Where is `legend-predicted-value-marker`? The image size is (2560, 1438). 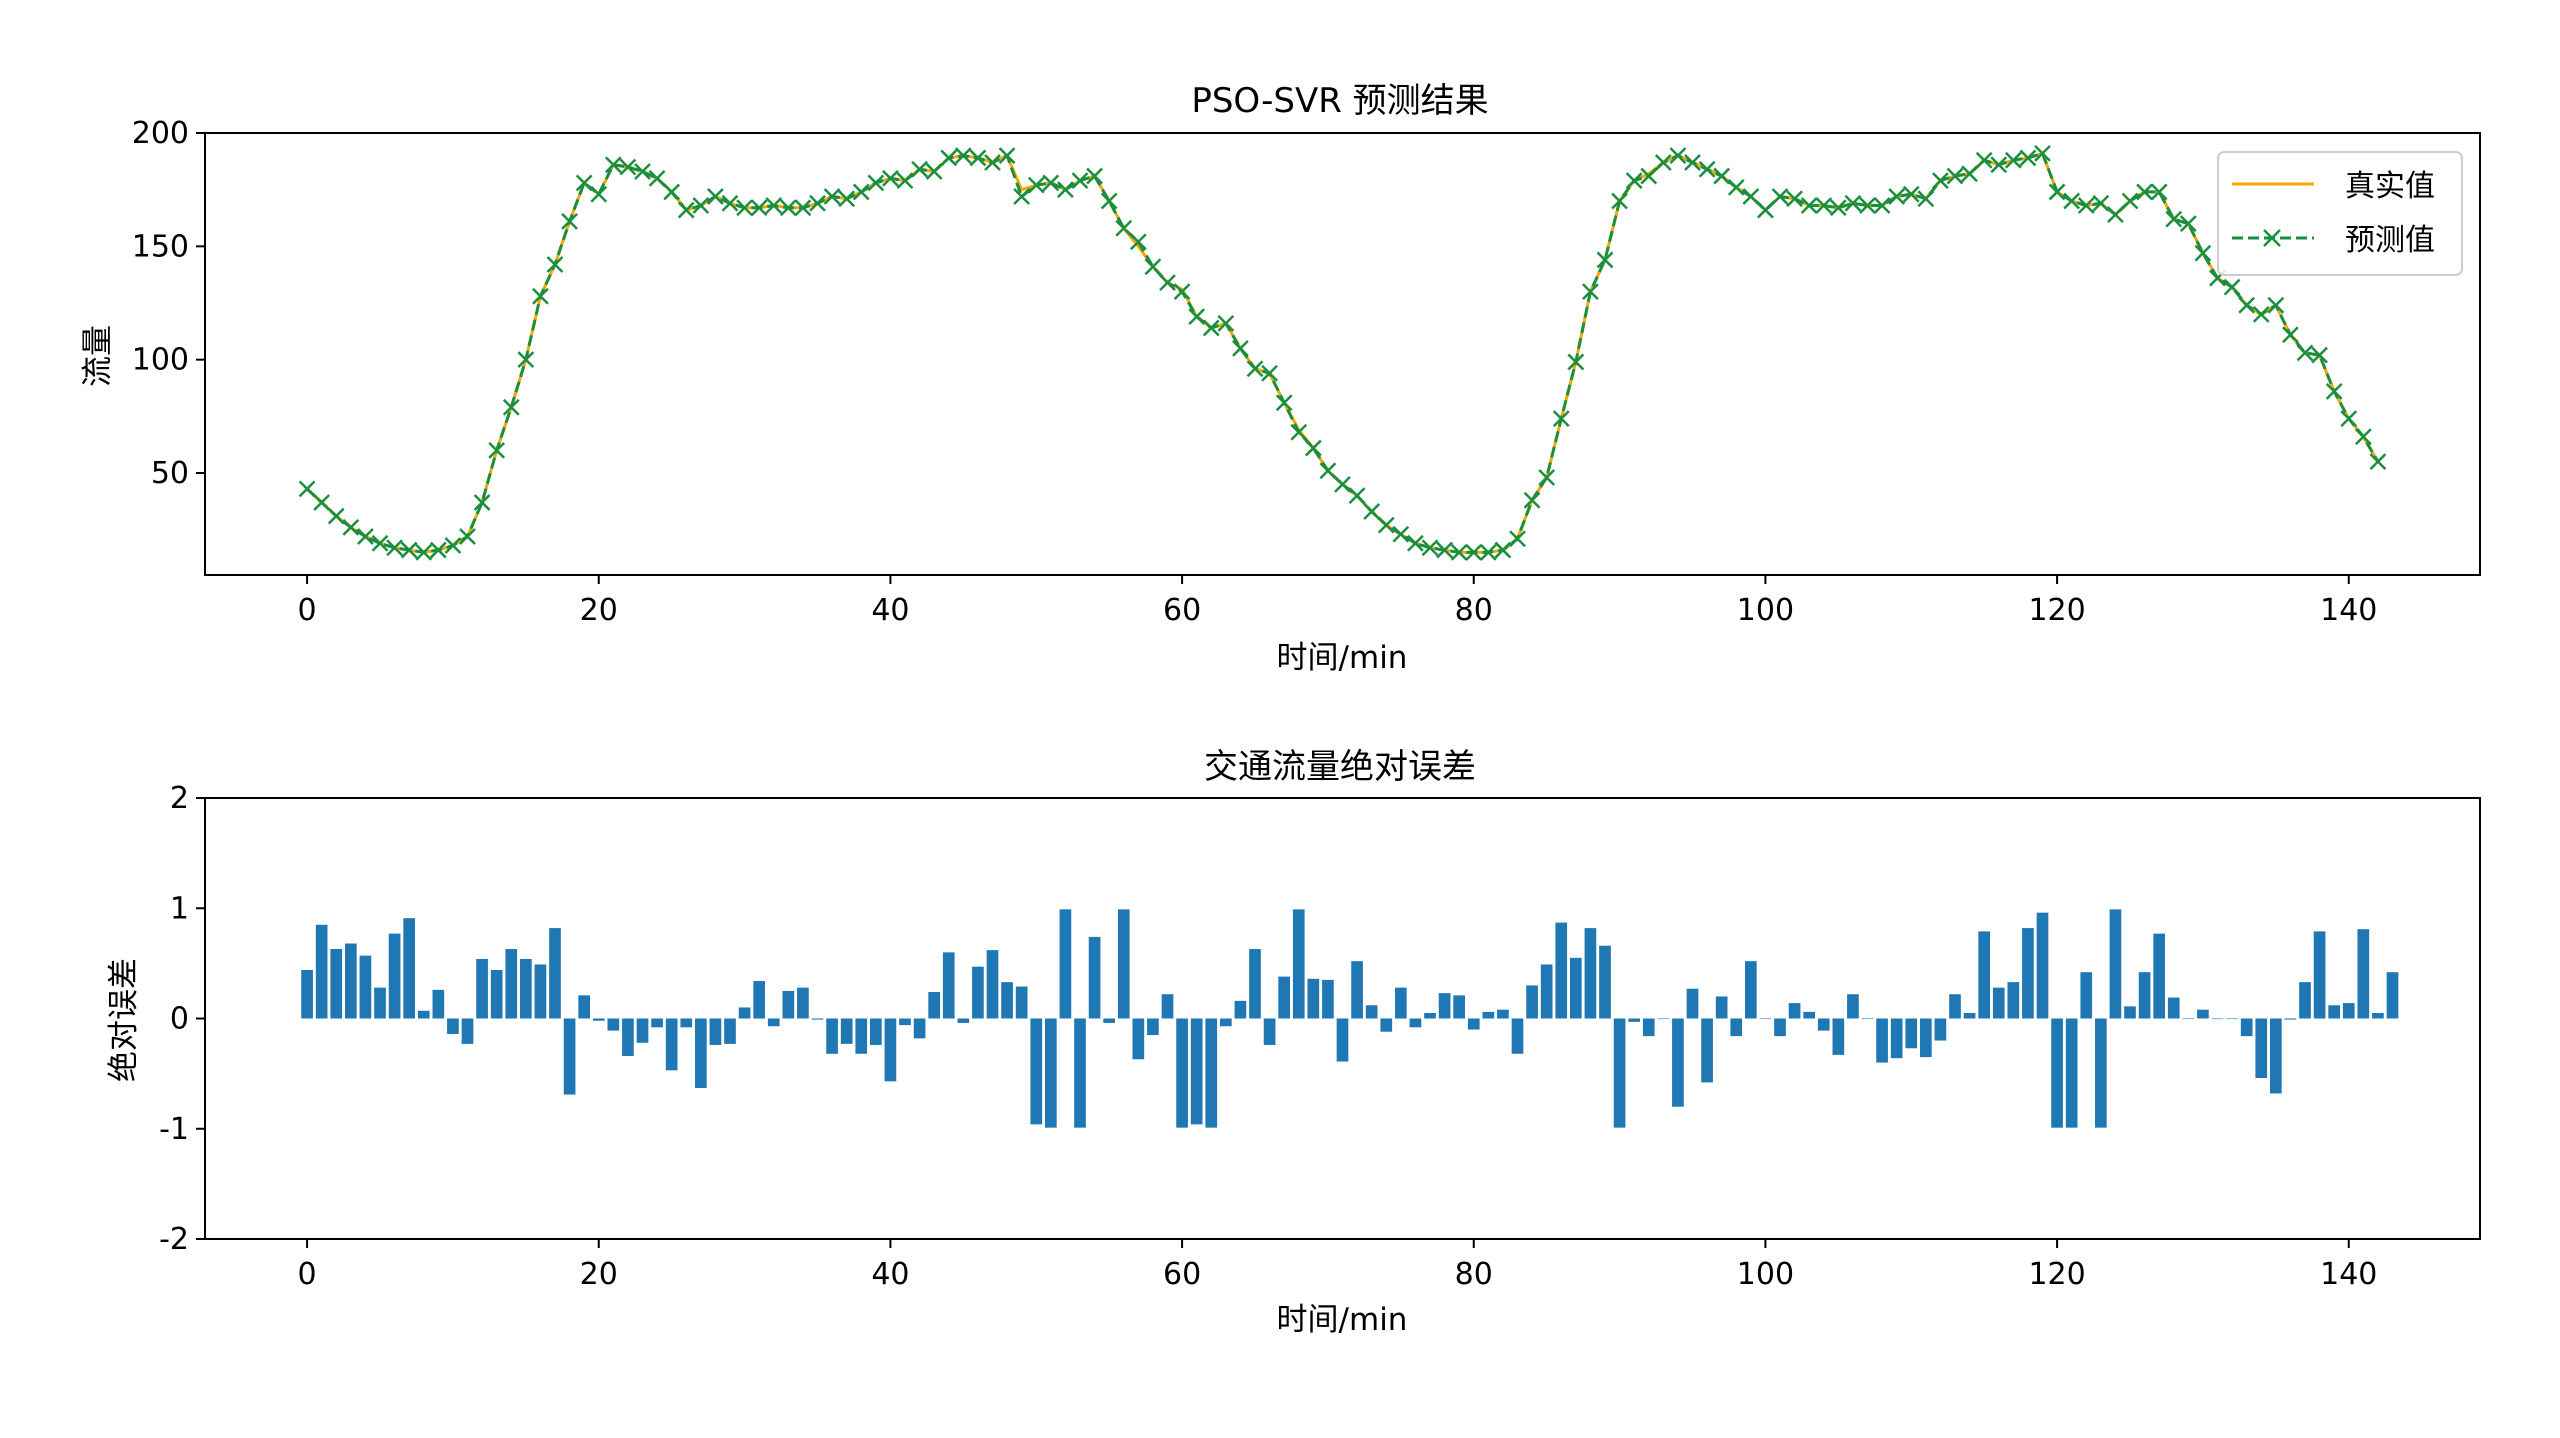
legend-predicted-value-marker is located at coordinates (2272, 238).